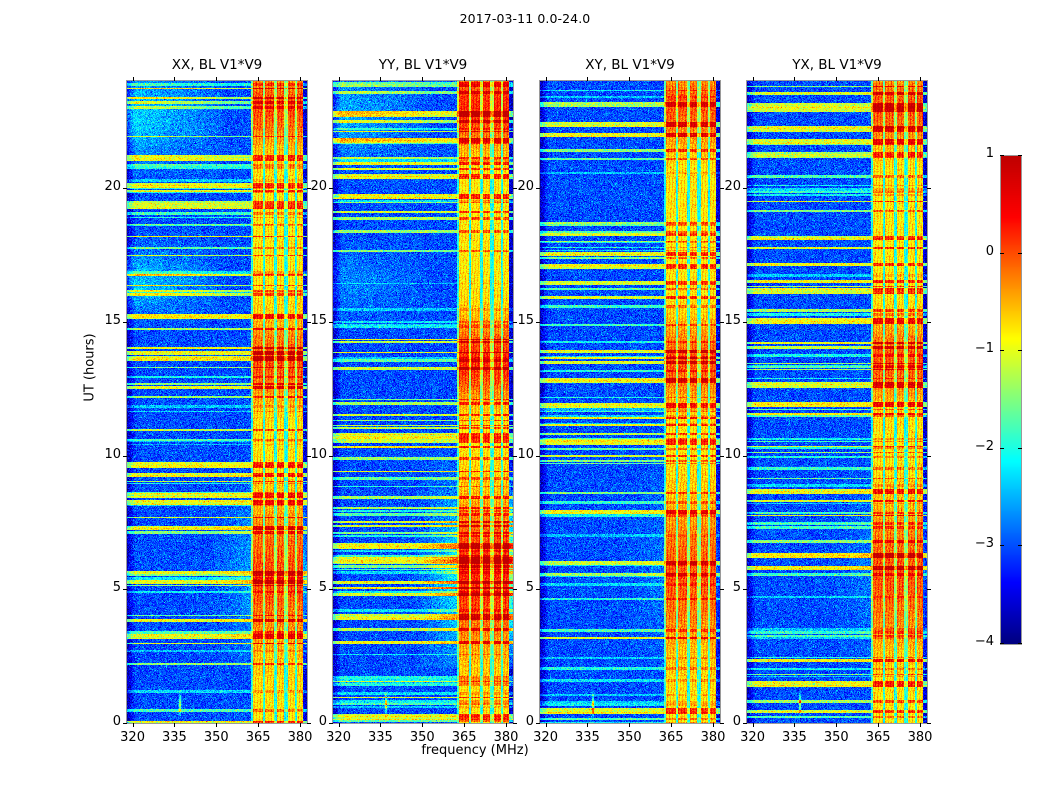 The image size is (1050, 800). I want to click on colorbar, so click(1011, 400).